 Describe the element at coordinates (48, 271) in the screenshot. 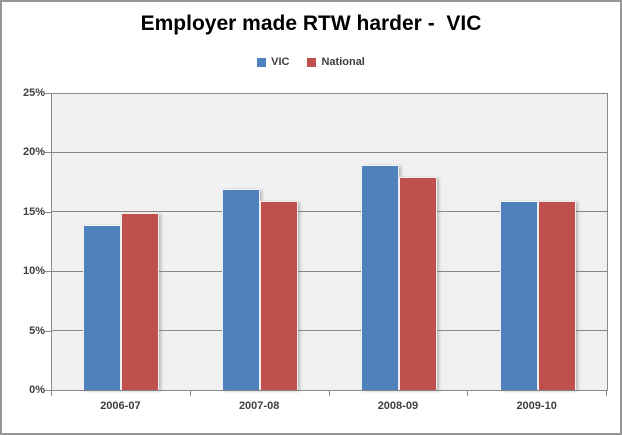

I see `y-tick-10%` at that location.